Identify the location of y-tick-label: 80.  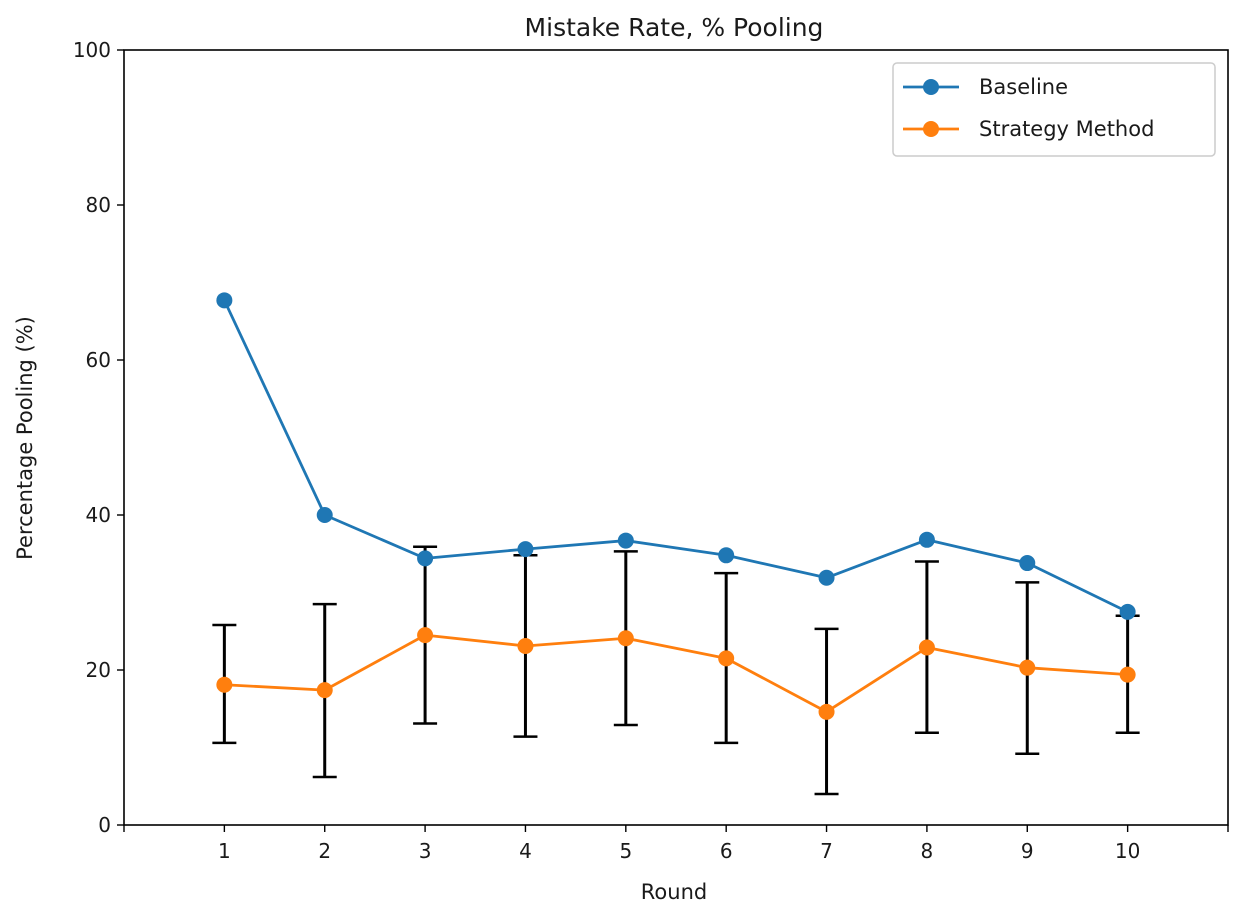
(98, 205).